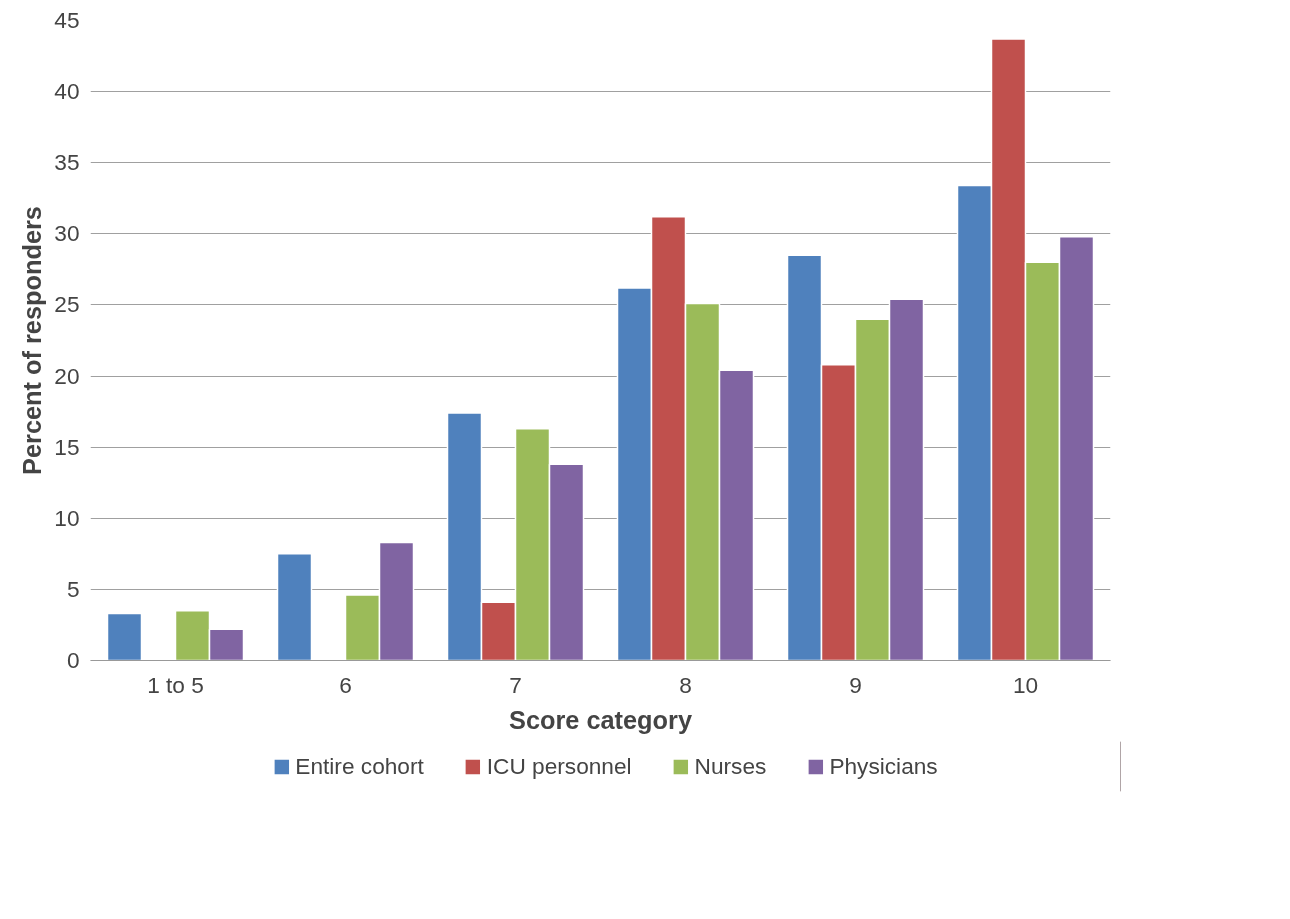 The image size is (1290, 919). What do you see at coordinates (67, 162) in the screenshot?
I see `y-tick-label: 35` at bounding box center [67, 162].